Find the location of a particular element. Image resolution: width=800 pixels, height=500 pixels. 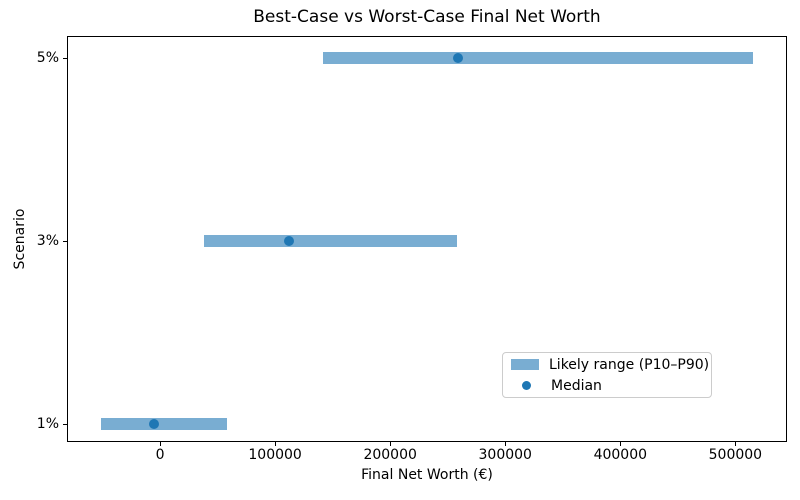

range-swatch-icon is located at coordinates (525, 364).